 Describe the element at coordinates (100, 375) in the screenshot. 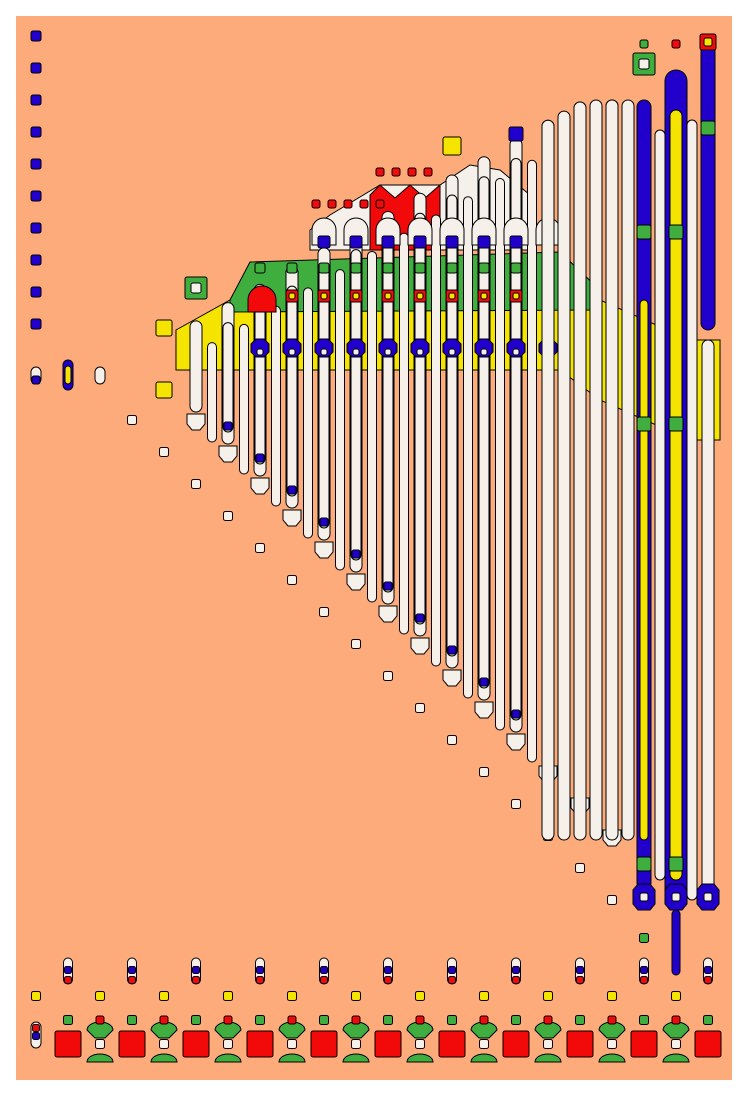

I see `pill` at that location.